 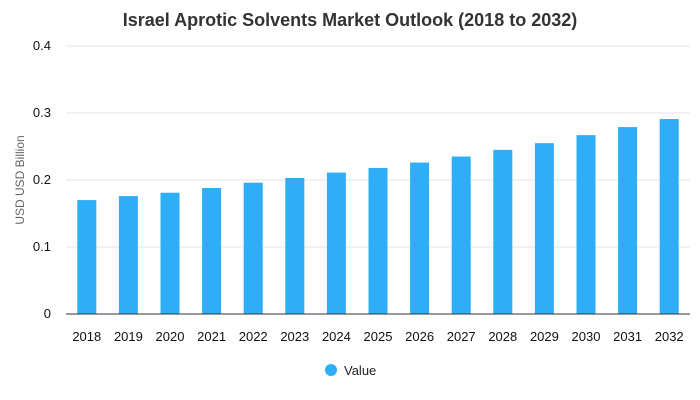 What do you see at coordinates (336, 336) in the screenshot?
I see `x-tick-label: 2024` at bounding box center [336, 336].